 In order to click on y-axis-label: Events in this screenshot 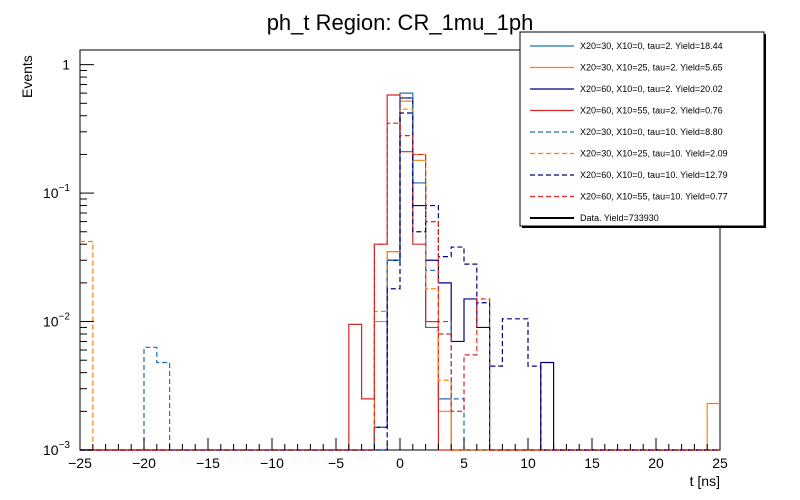, I will do `click(27, 76)`.